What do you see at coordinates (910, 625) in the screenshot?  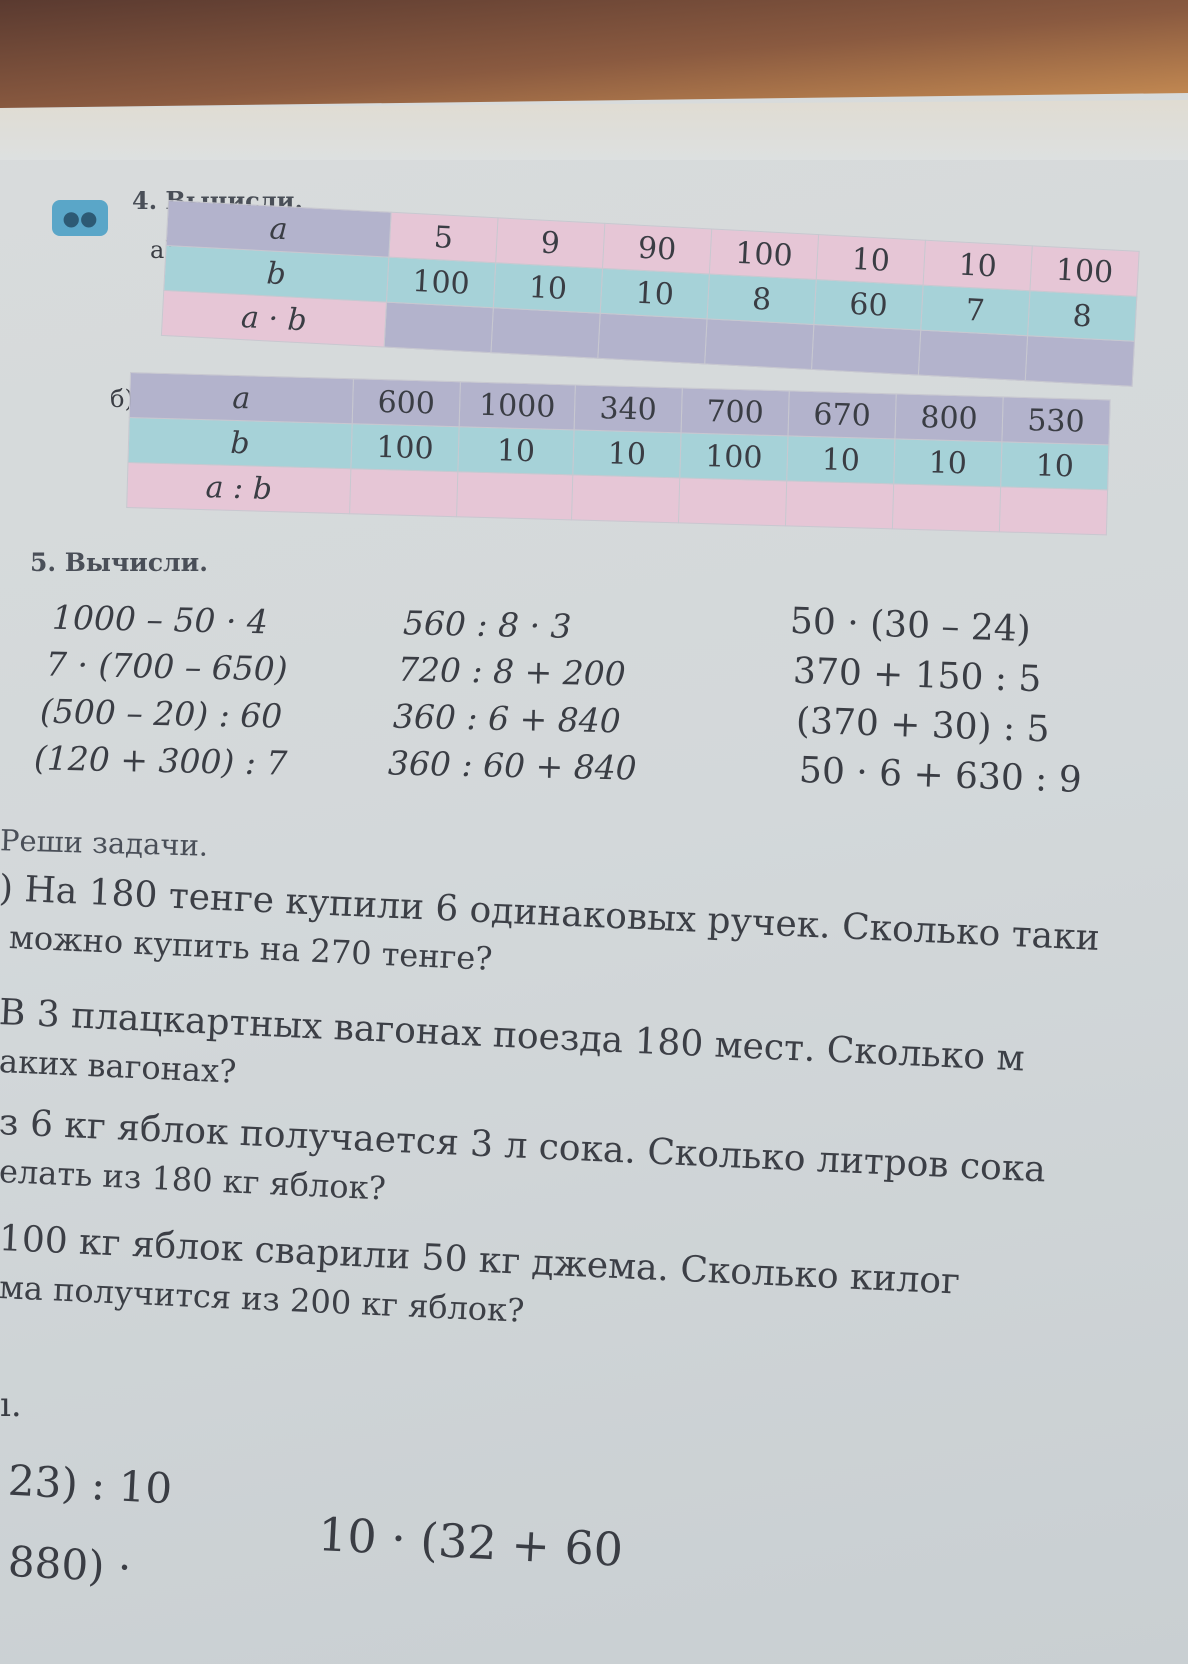 I see `expression: 50 · (30 – 24)` at bounding box center [910, 625].